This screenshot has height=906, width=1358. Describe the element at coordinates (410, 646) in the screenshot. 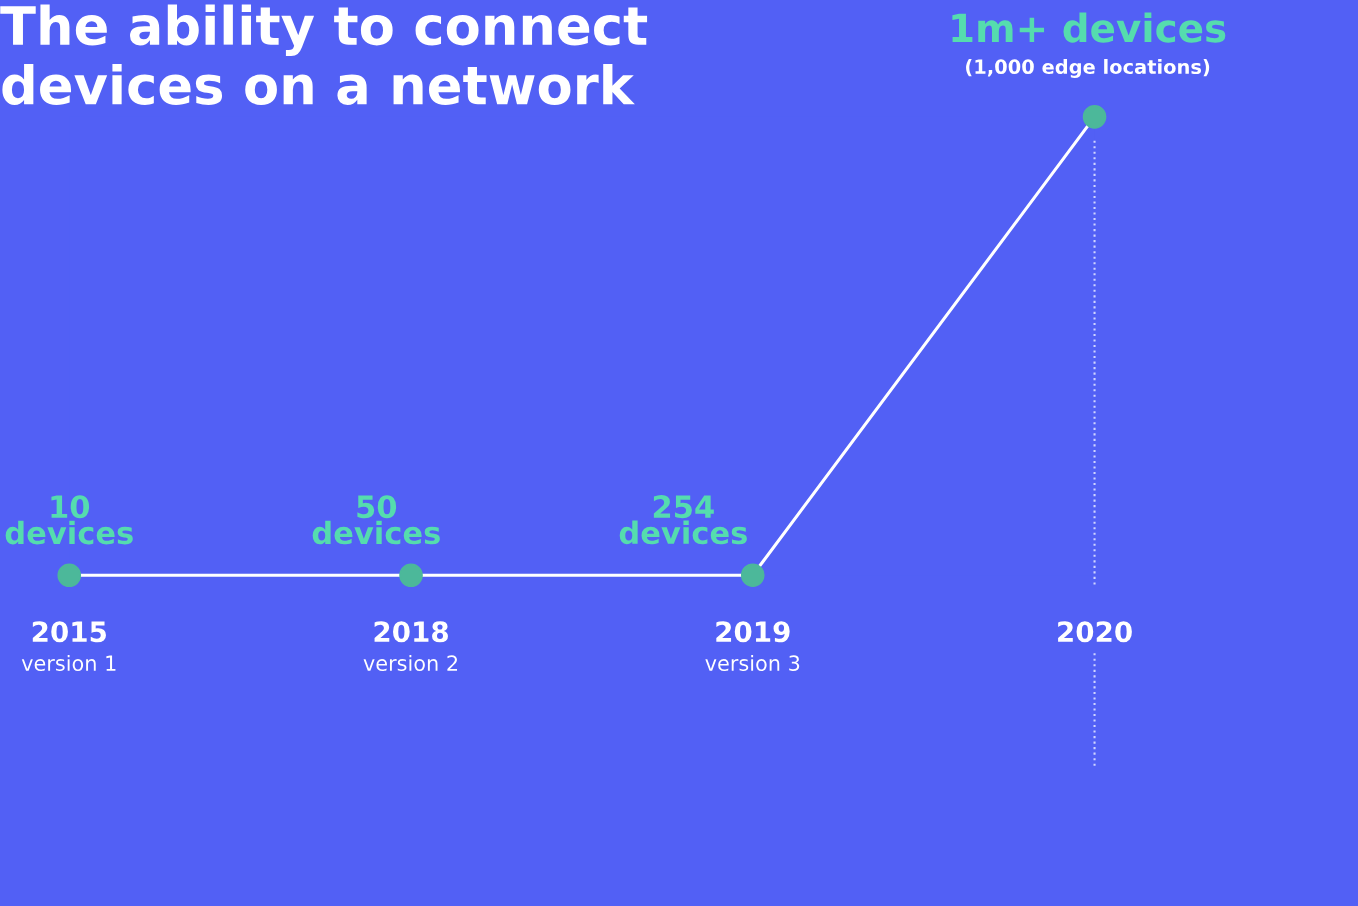

I see `x-tick-label: 2018 version 2` at that location.